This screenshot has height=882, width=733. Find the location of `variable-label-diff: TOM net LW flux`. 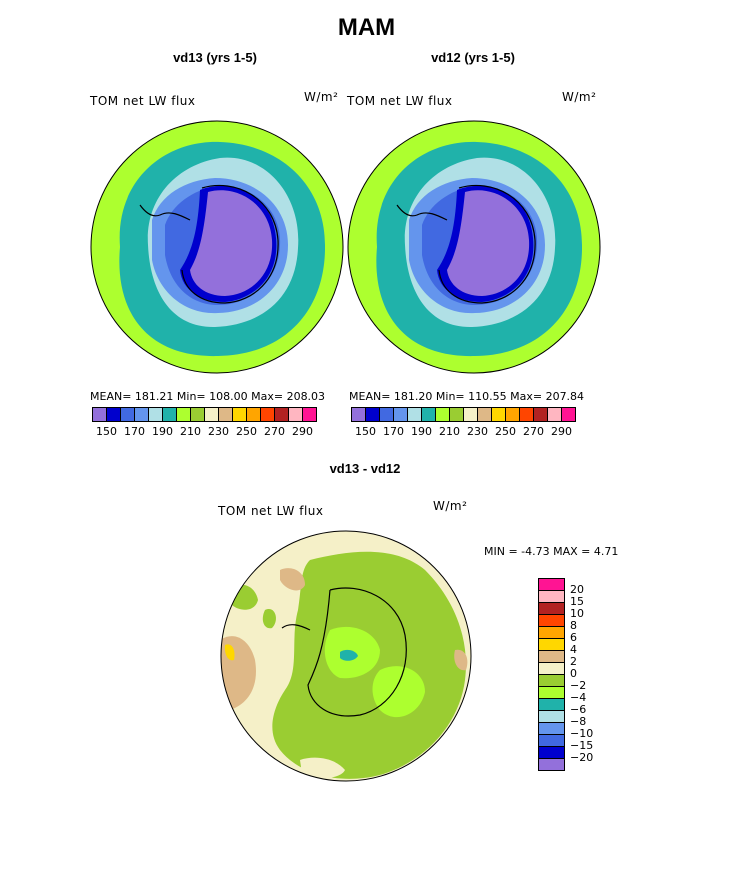

variable-label-diff: TOM net LW flux is located at coordinates (271, 511).